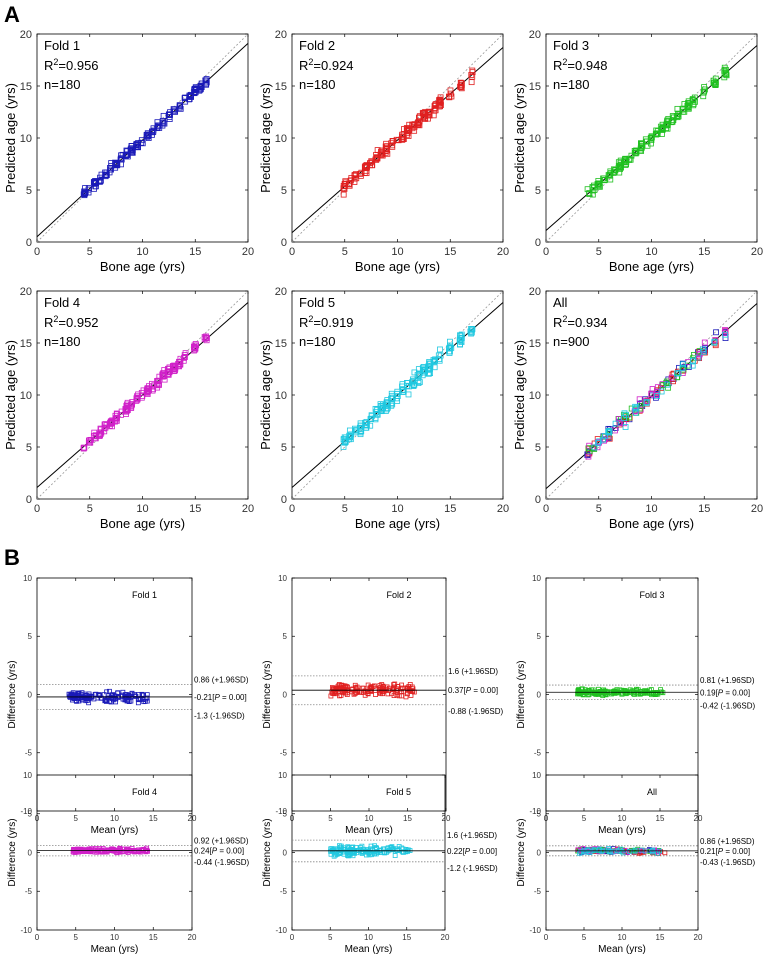  What do you see at coordinates (62, 45) in the screenshot?
I see `fold-title: Fold 1` at bounding box center [62, 45].